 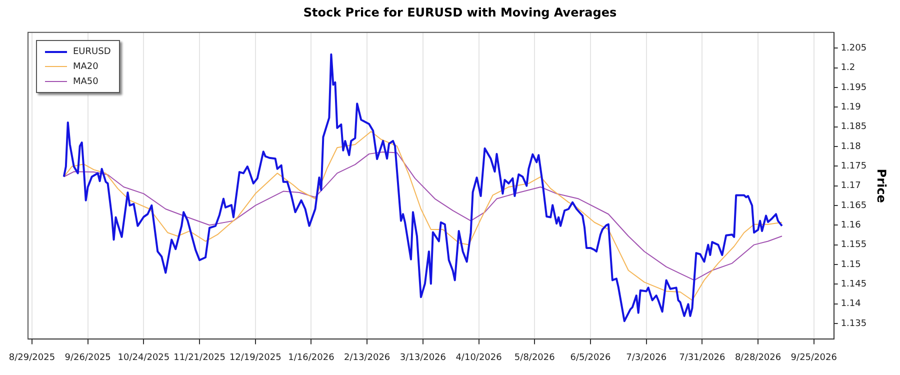 What do you see at coordinates (853, 166) in the screenshot?
I see `y-tick-label: 1.175` at bounding box center [853, 166].